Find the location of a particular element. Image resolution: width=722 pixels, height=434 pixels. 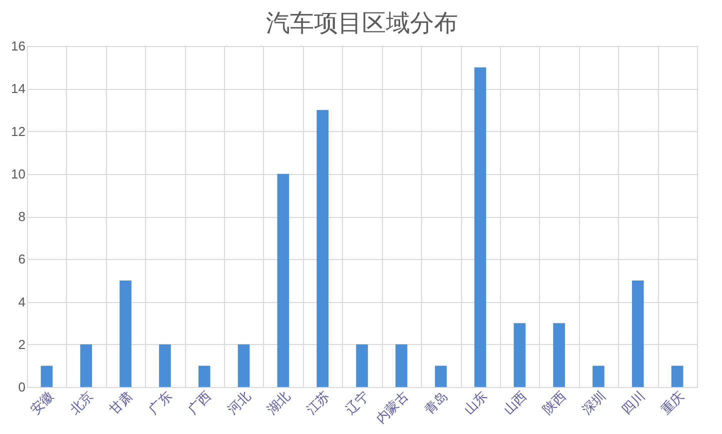

y-tick-label: 8 is located at coordinates (22, 216).